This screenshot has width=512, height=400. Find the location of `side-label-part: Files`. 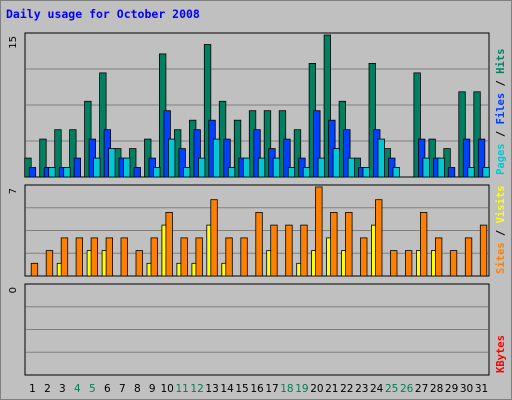

side-label-part: Files is located at coordinates (501, 109).